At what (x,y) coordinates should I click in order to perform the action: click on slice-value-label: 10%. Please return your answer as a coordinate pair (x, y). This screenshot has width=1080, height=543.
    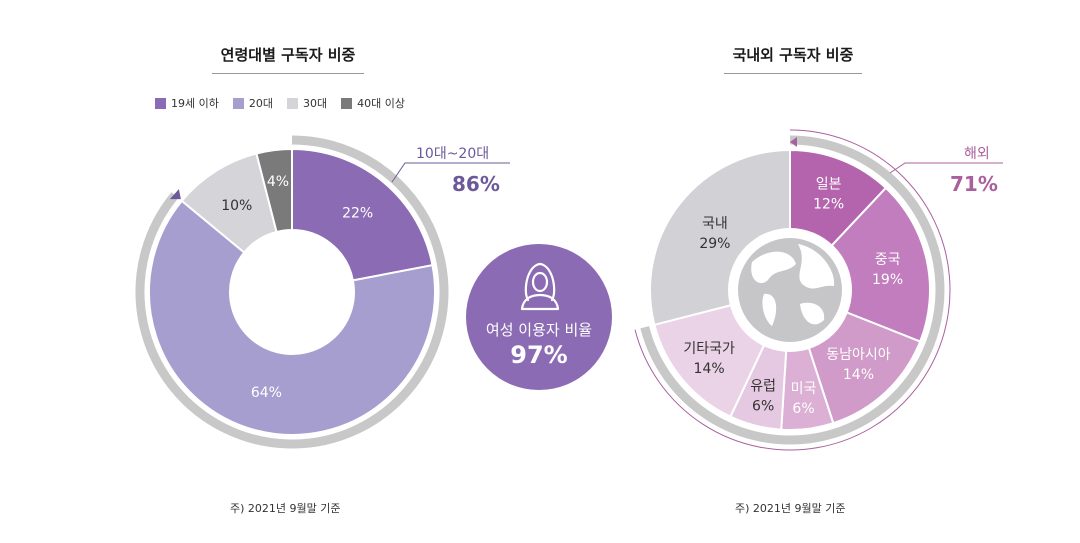
    Looking at the image, I should click on (236, 206).